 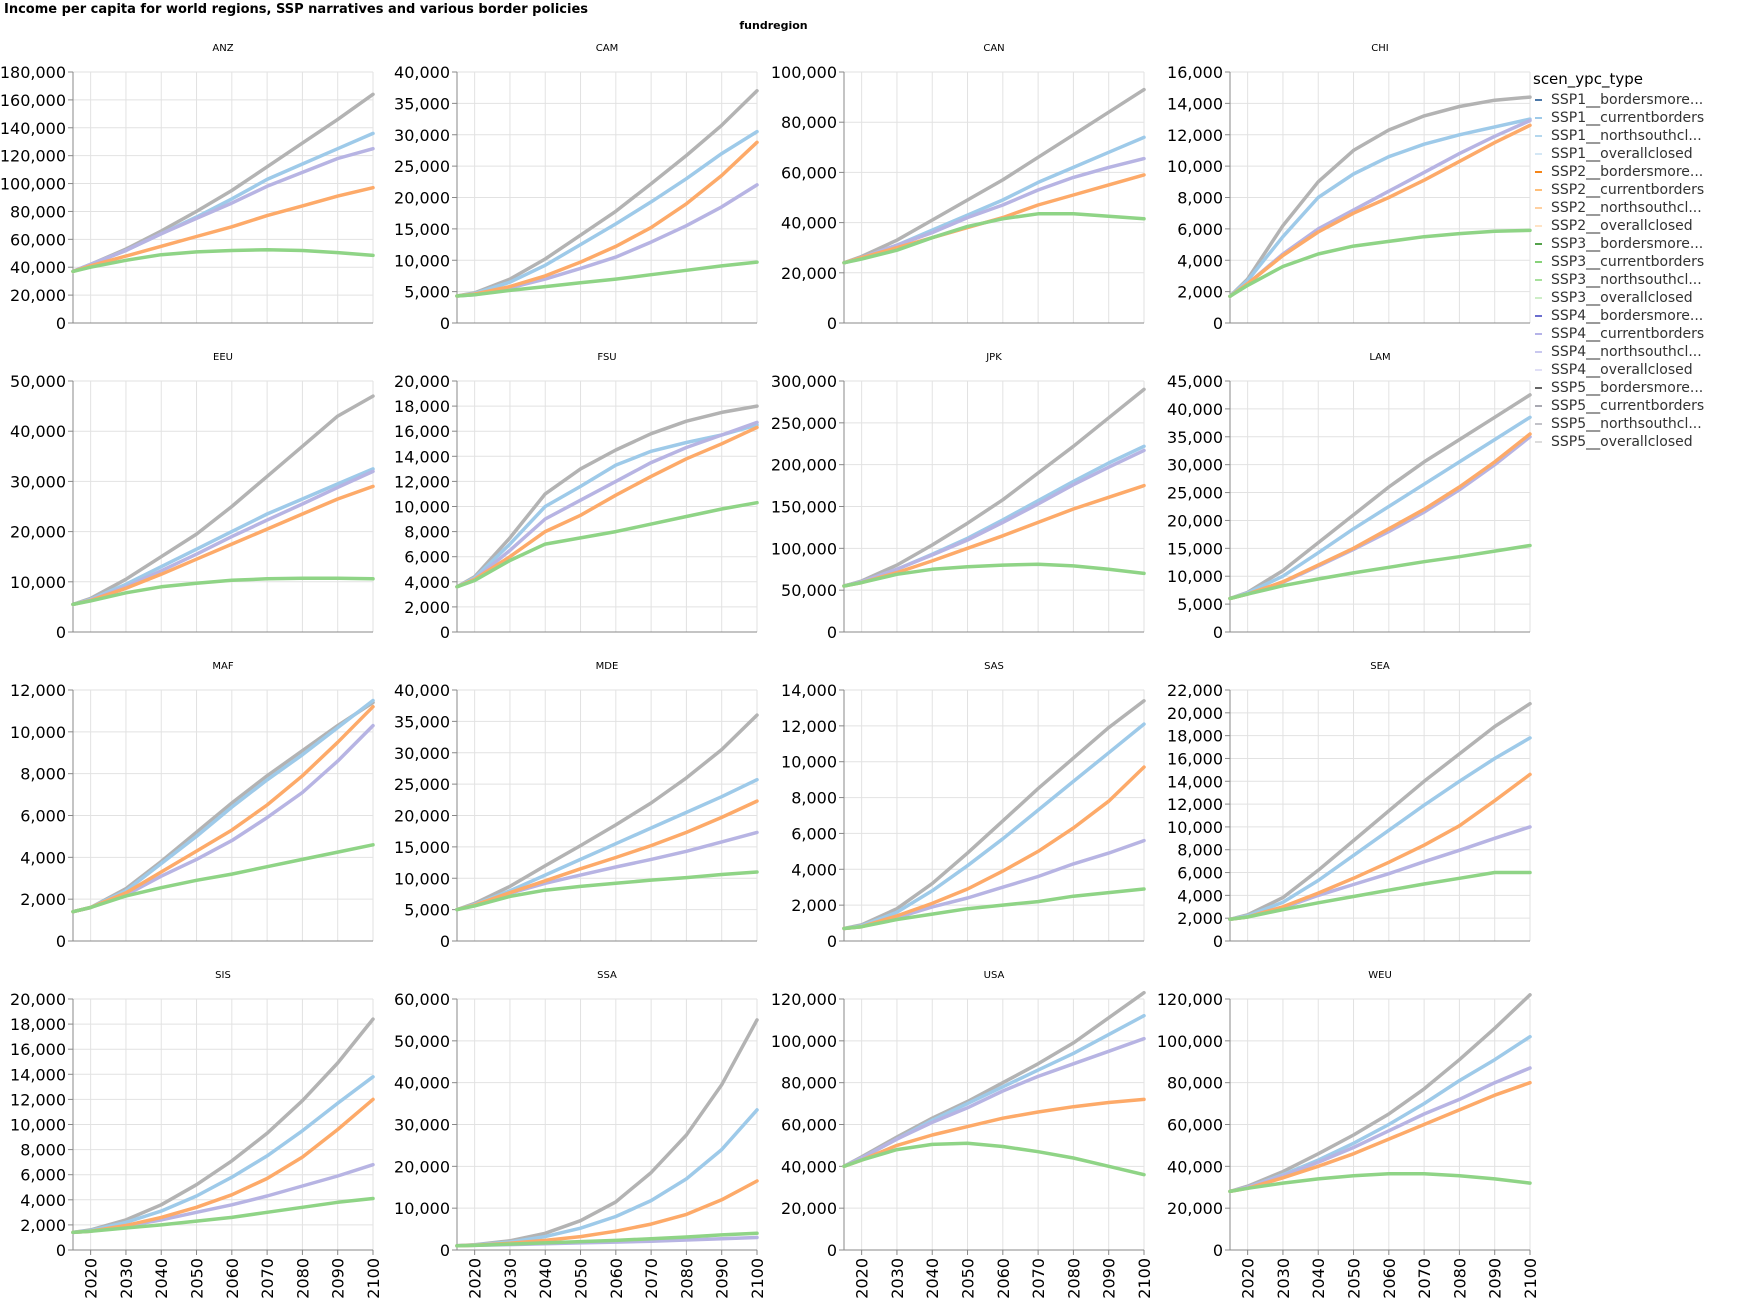 What do you see at coordinates (1628, 262) in the screenshot?
I see `legend-label: SSP3__currentborders` at bounding box center [1628, 262].